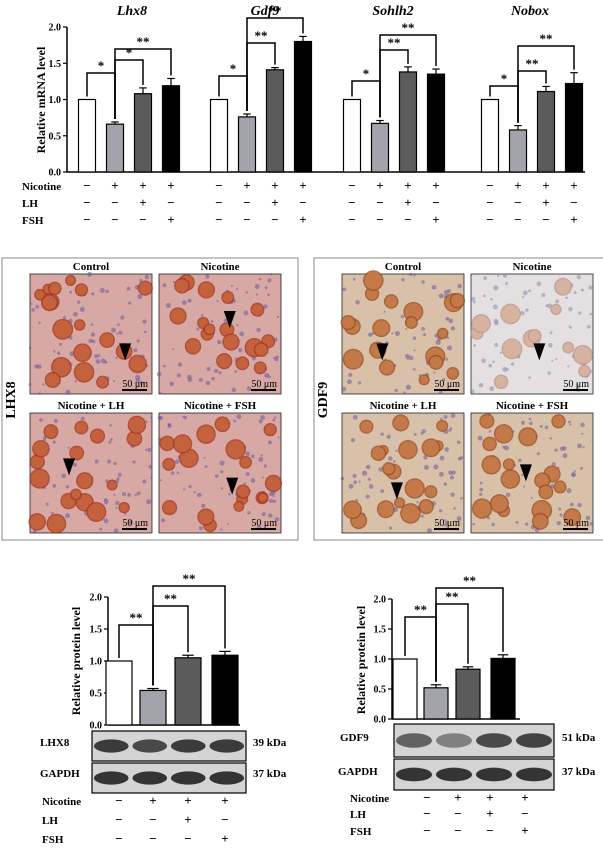 This screenshot has width=603, height=850. What do you see at coordinates (361, 659) in the screenshot?
I see `y-axis-label: Relative protein level` at bounding box center [361, 659].